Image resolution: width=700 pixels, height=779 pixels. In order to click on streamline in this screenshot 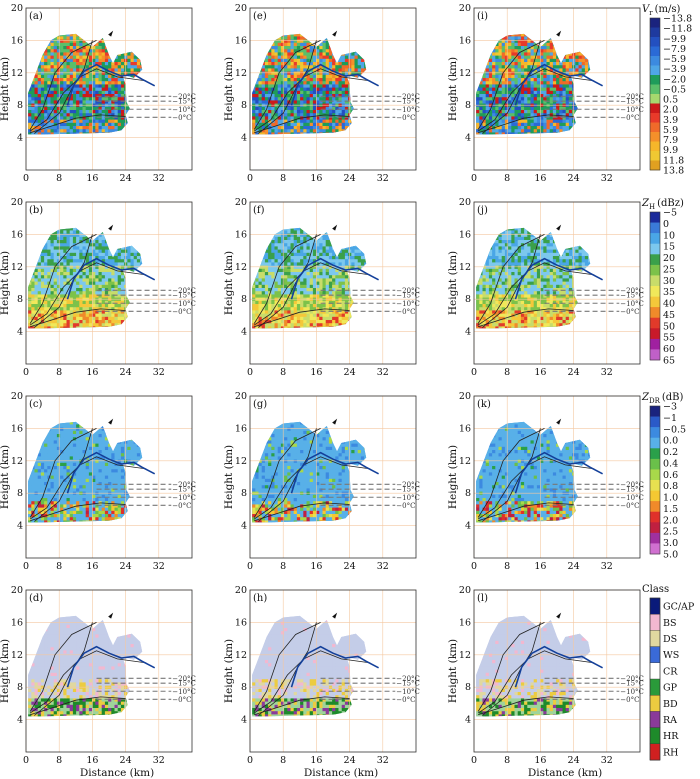, I will do `click(77, 124)`.